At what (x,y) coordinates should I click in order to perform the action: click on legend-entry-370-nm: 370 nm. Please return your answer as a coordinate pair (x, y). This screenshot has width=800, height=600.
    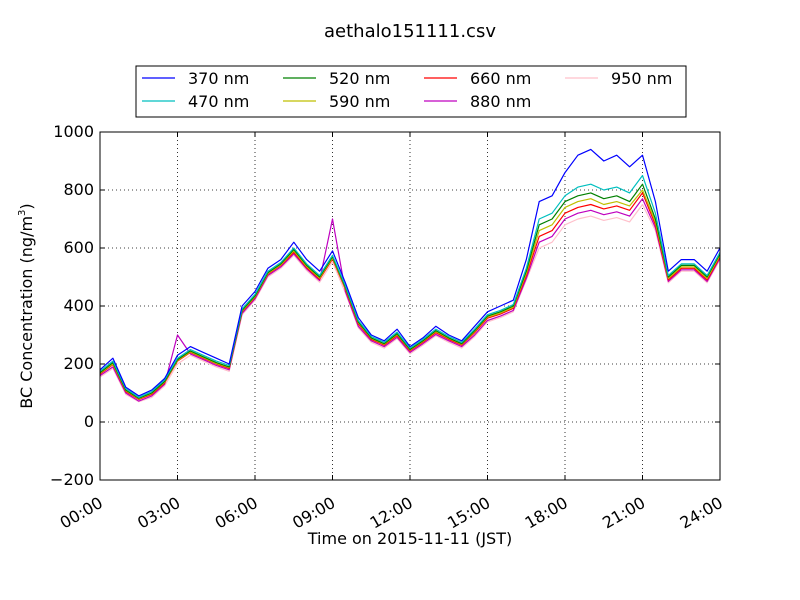
    Looking at the image, I should click on (195, 78).